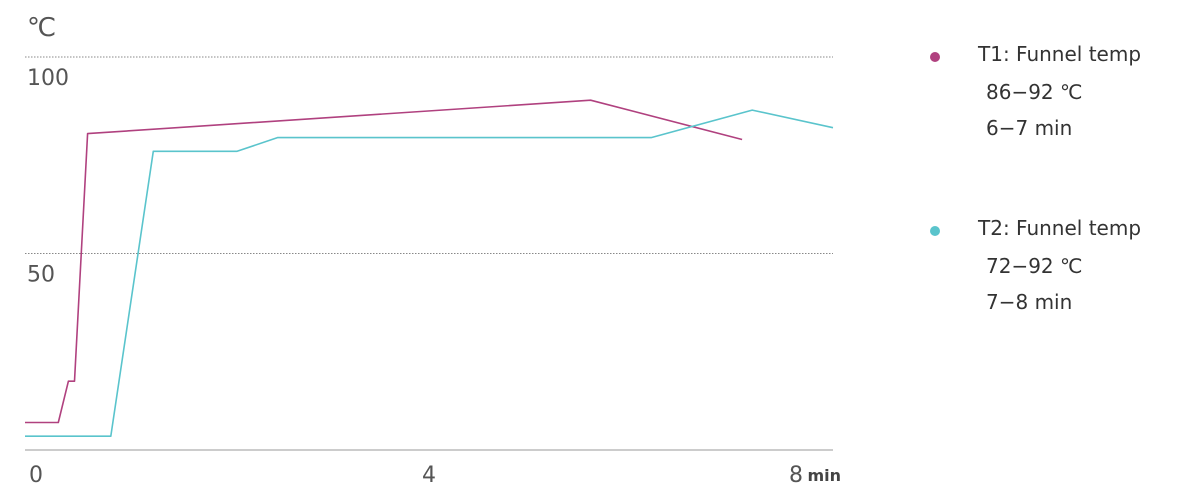  I want to click on x-tick-label-8: 8, so click(796, 474).